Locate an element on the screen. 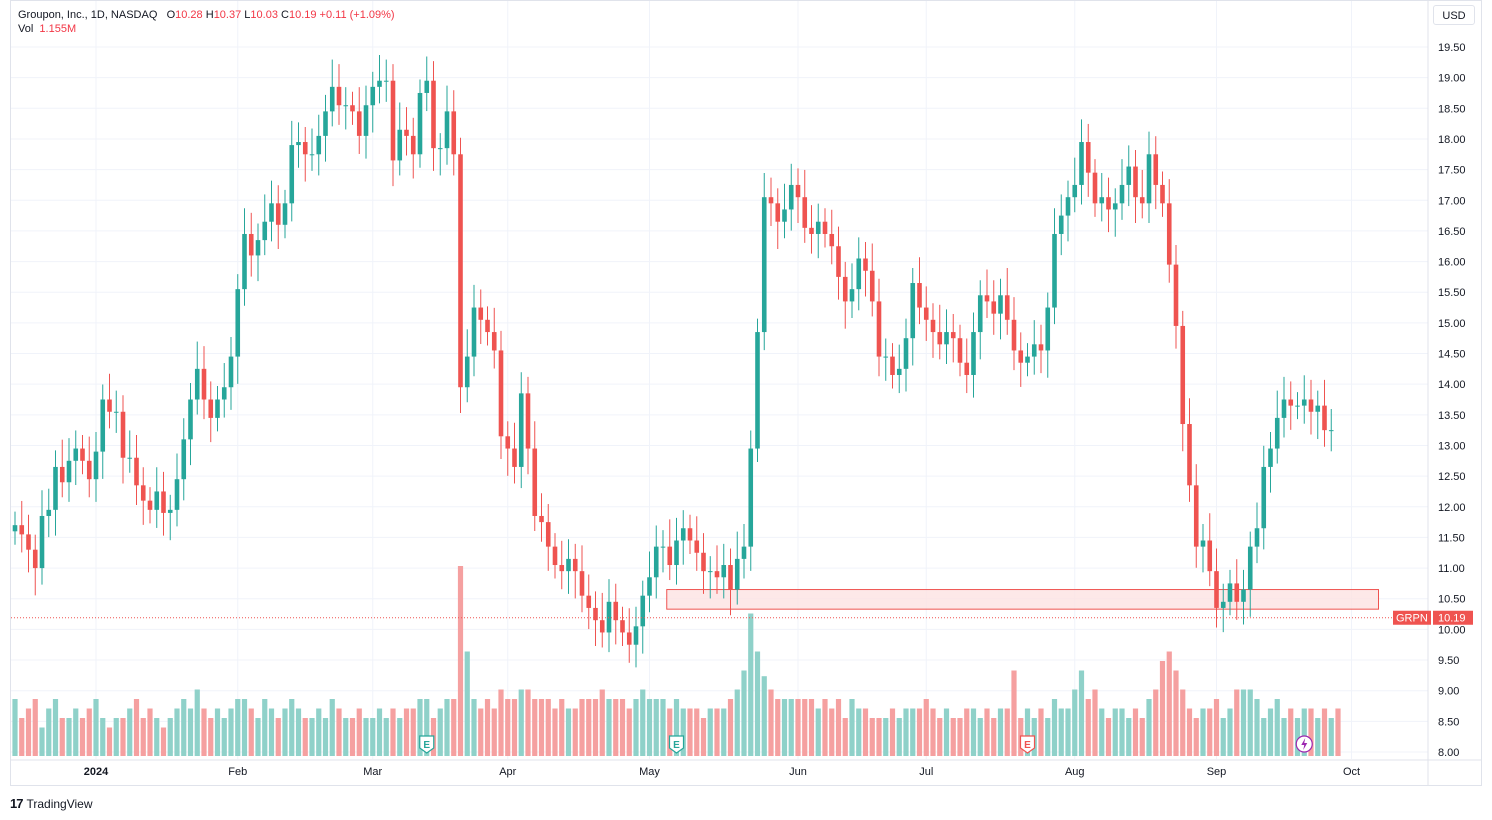  vol-label: Vol is located at coordinates (26, 29).